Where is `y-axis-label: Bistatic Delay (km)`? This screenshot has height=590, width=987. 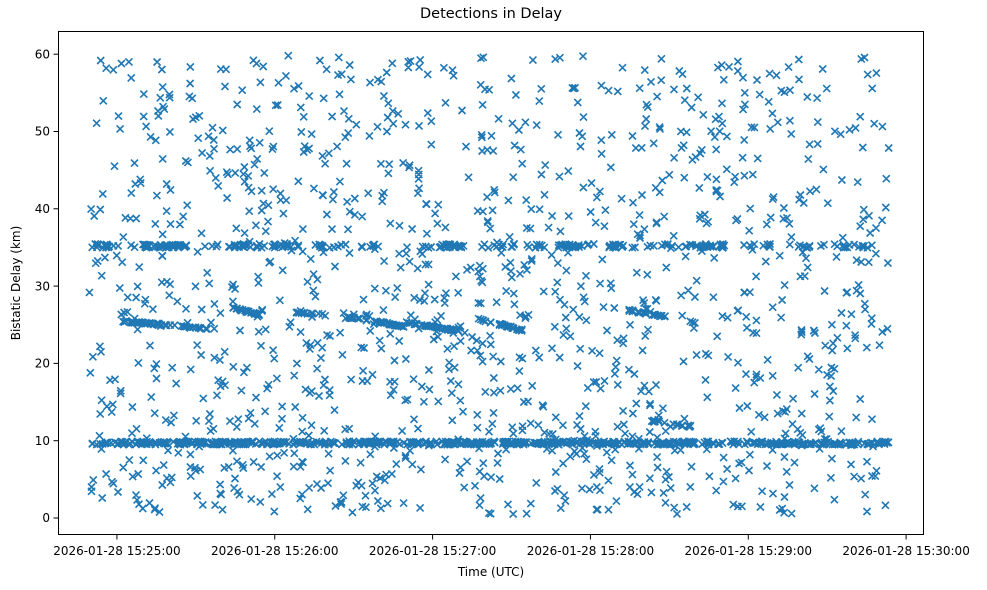 y-axis-label: Bistatic Delay (km) is located at coordinates (16, 283).